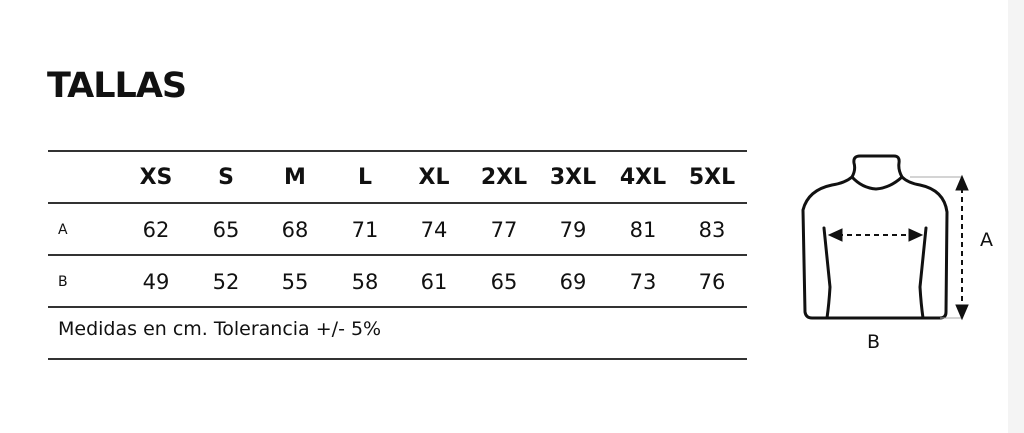 The image size is (1024, 433). What do you see at coordinates (939, 247) in the screenshot?
I see `height-arrow` at bounding box center [939, 247].